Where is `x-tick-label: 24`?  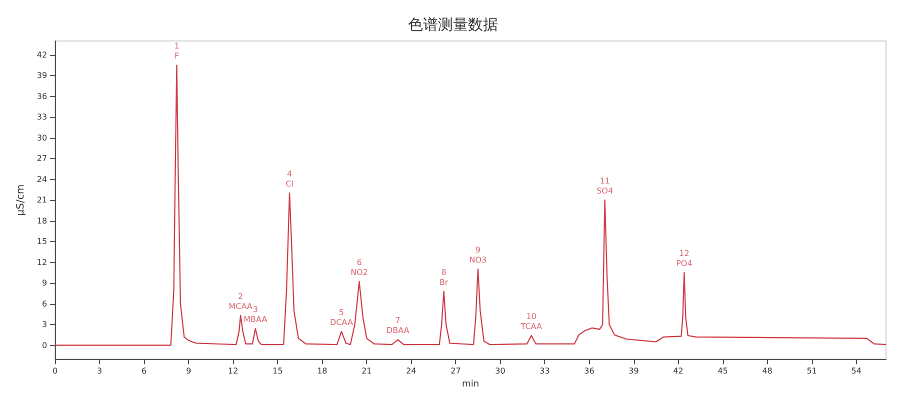
x-tick-label: 24 is located at coordinates (411, 371).